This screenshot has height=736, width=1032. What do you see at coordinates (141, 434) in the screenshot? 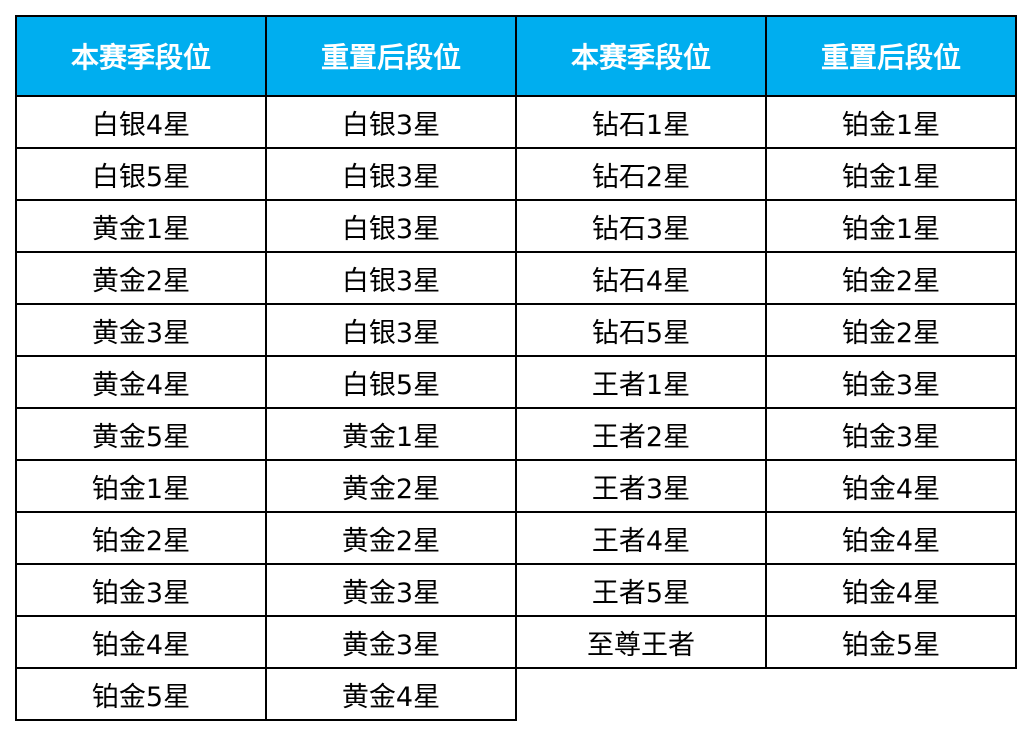
I see `current-rank-cell: 黄金5星` at bounding box center [141, 434].